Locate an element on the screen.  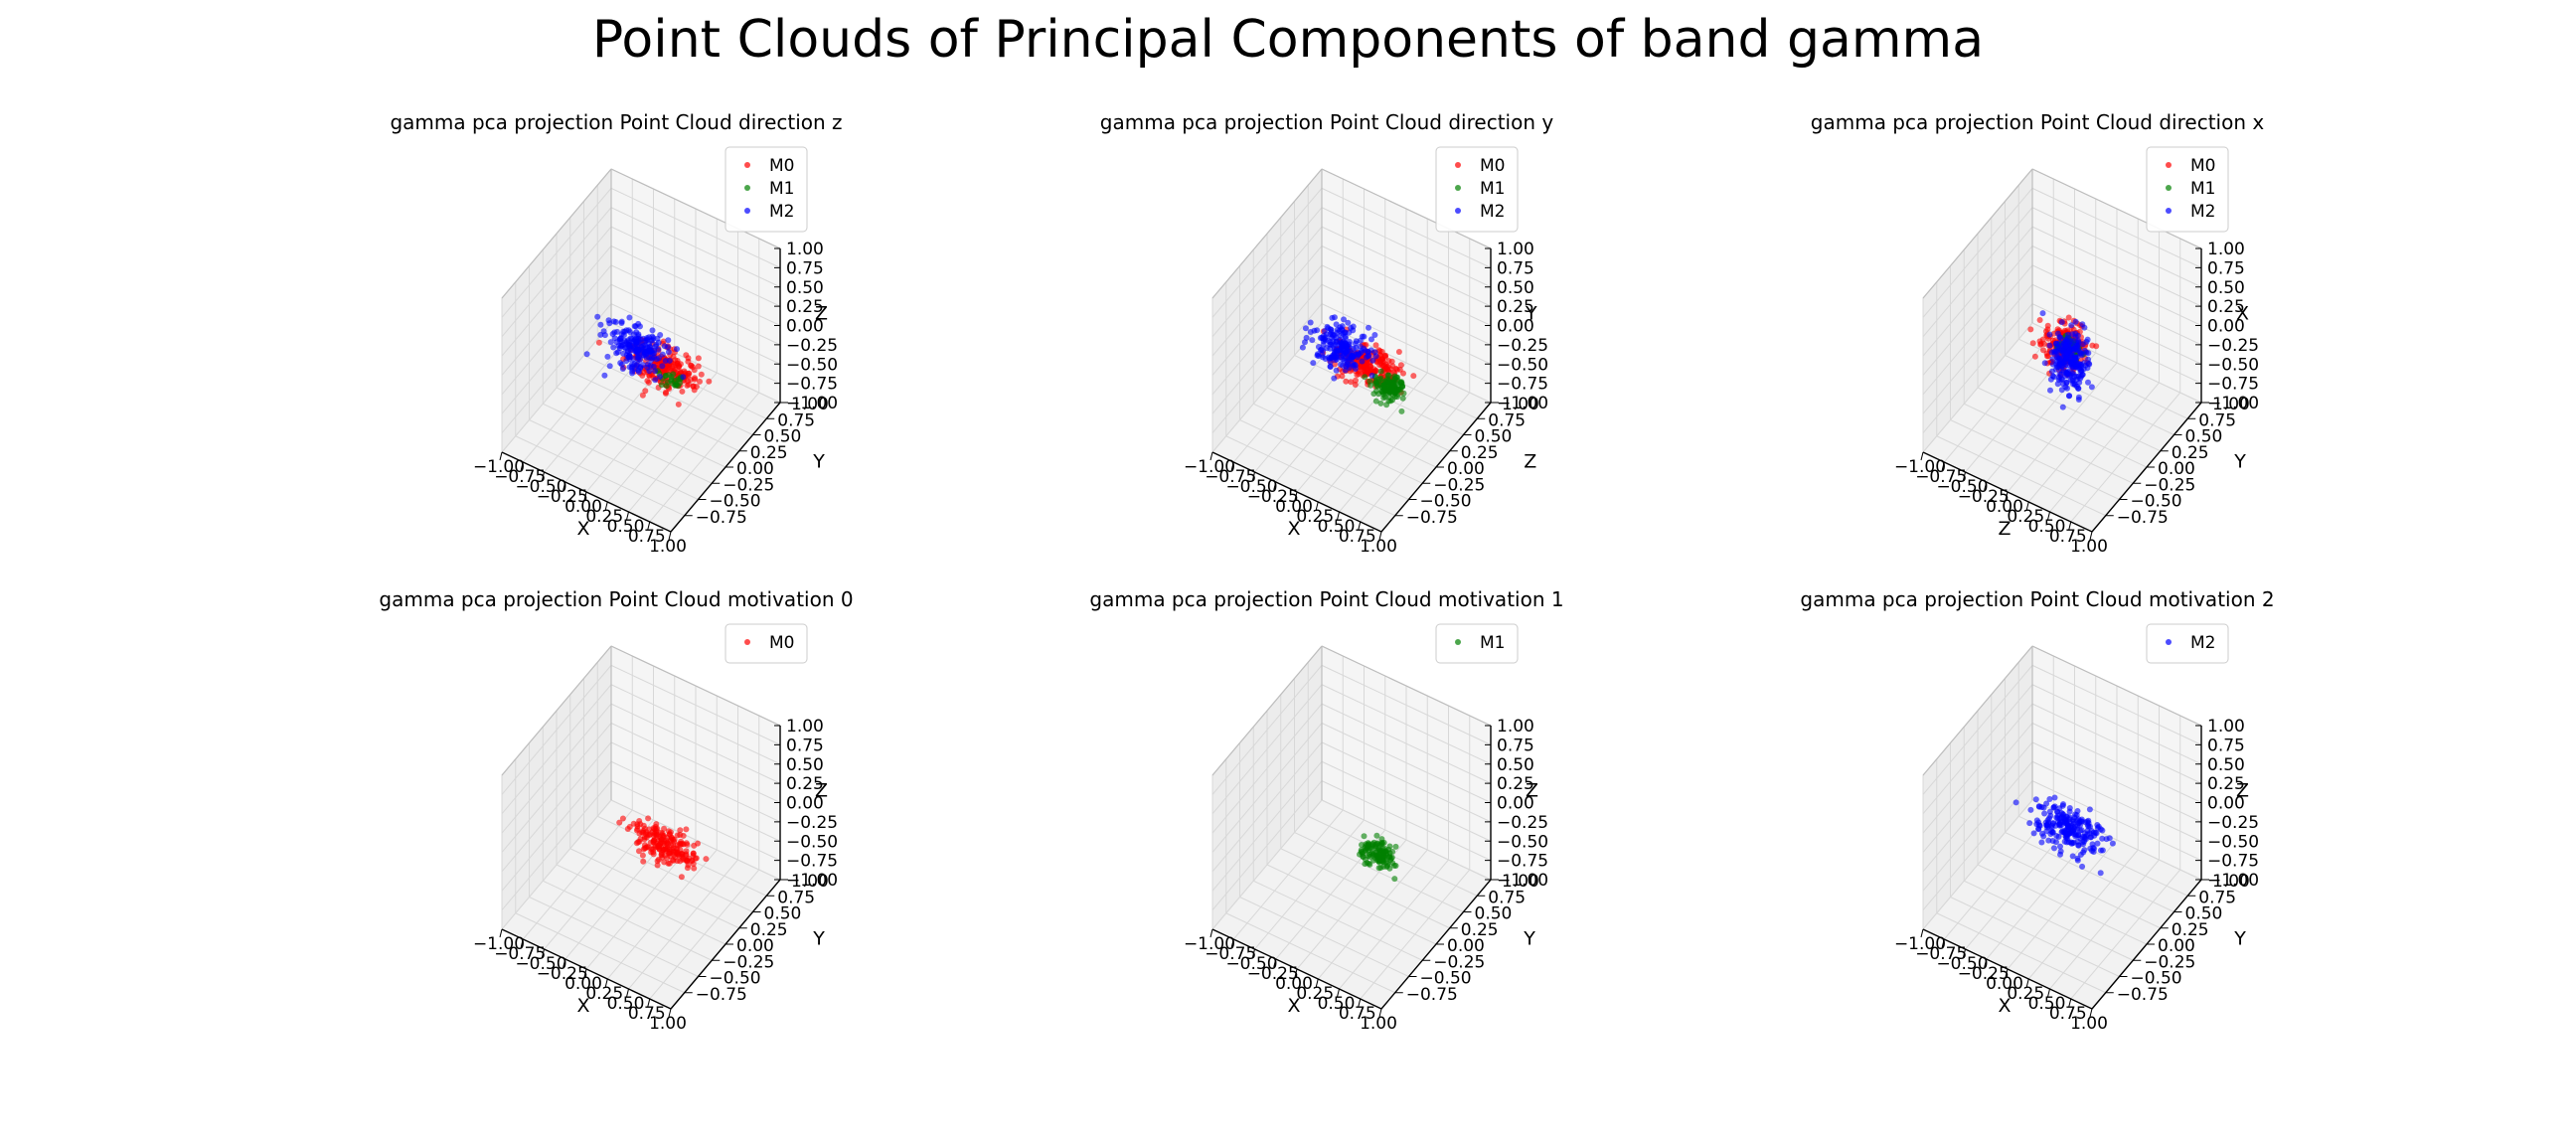
x-tick-label: 0.75 is located at coordinates (647, 537).